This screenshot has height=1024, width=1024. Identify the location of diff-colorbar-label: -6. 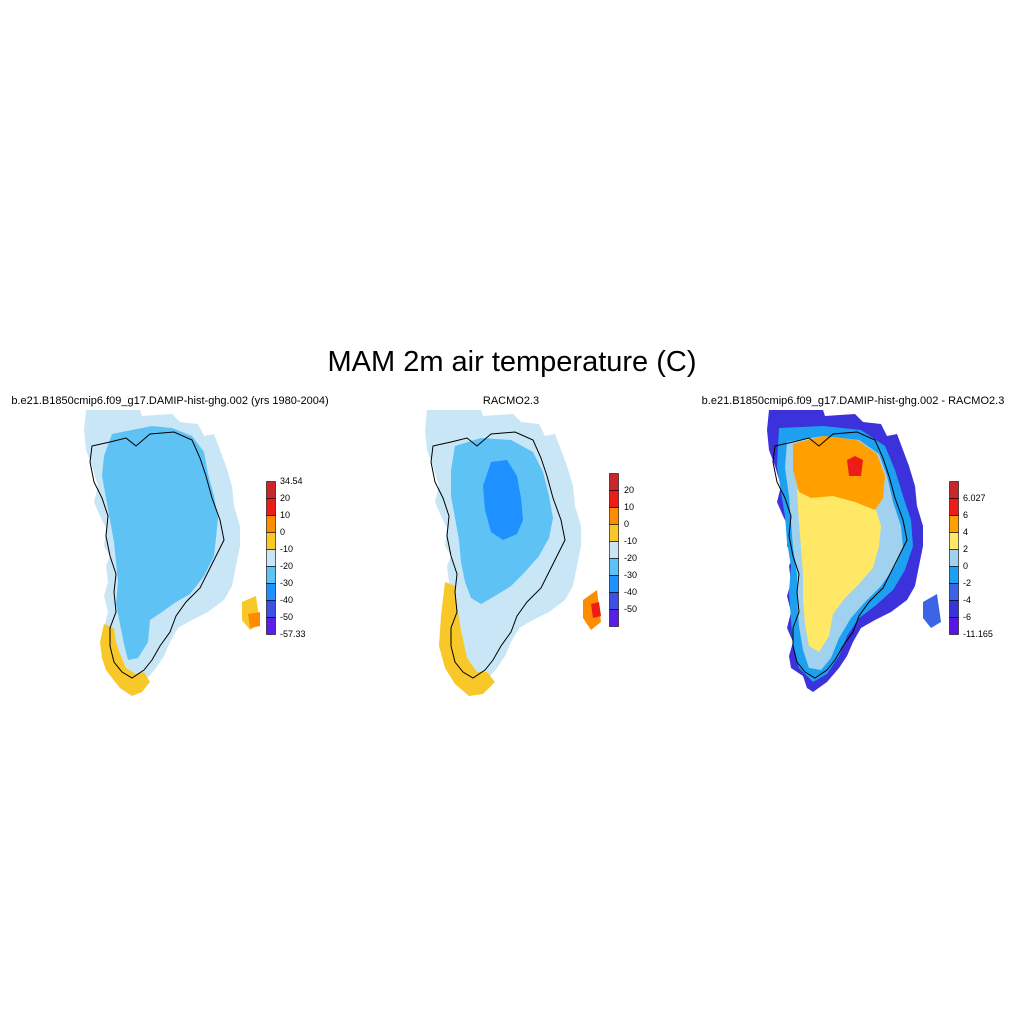
(967, 617).